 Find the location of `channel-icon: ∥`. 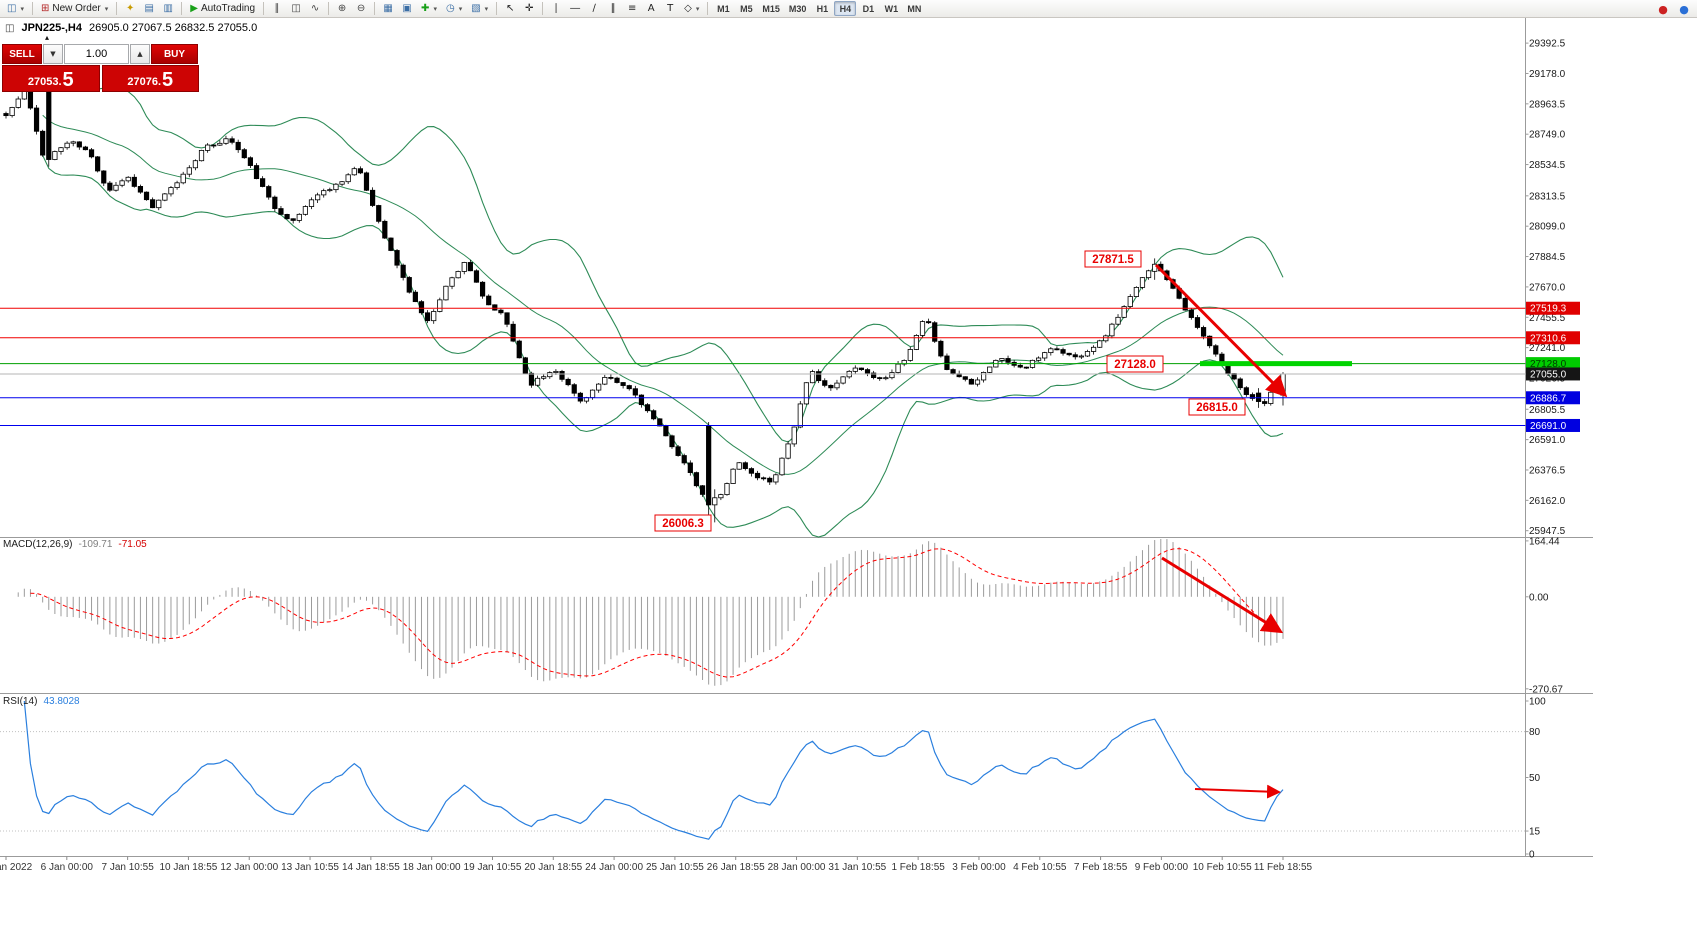

channel-icon: ∥ is located at coordinates (613, 8).